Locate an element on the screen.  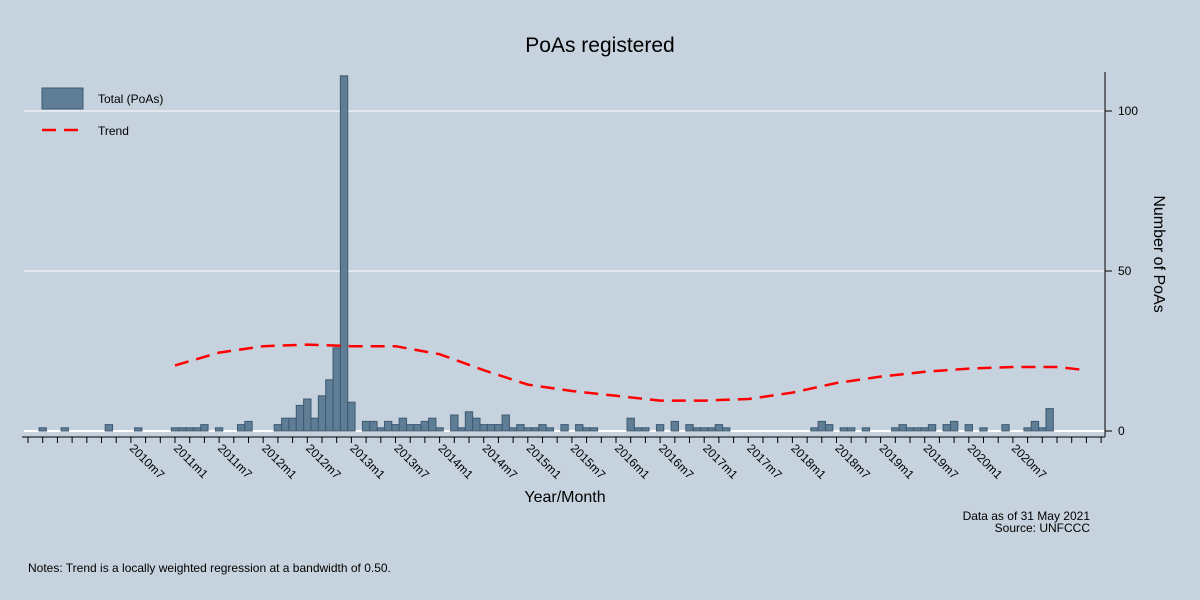
source: Source: UNFCCC is located at coordinates (1043, 528).